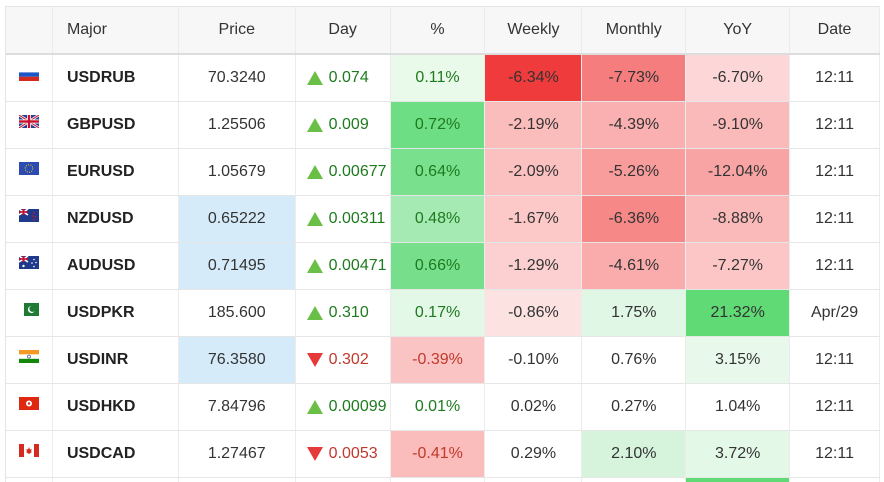 The width and height of the screenshot is (884, 482). I want to click on hong-kong-flag-icon, so click(28, 403).